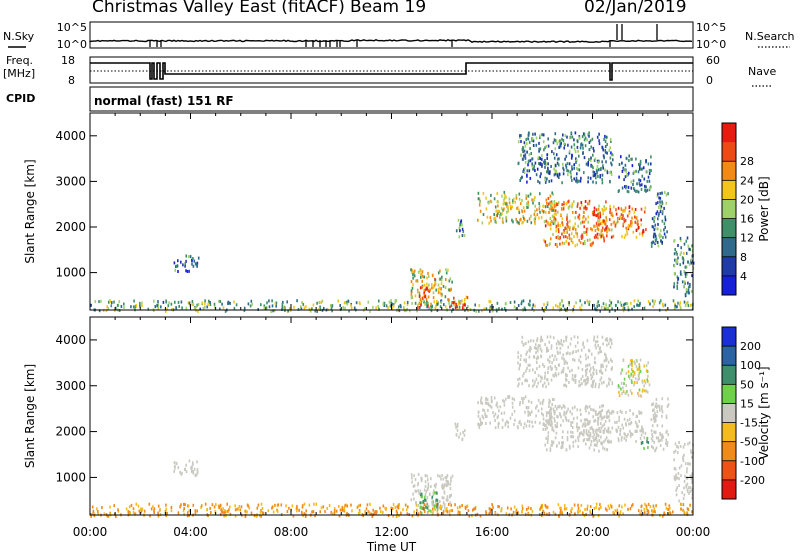 Image resolution: width=800 pixels, height=558 pixels. I want to click on nsearch-label: N.Search, so click(770, 36).